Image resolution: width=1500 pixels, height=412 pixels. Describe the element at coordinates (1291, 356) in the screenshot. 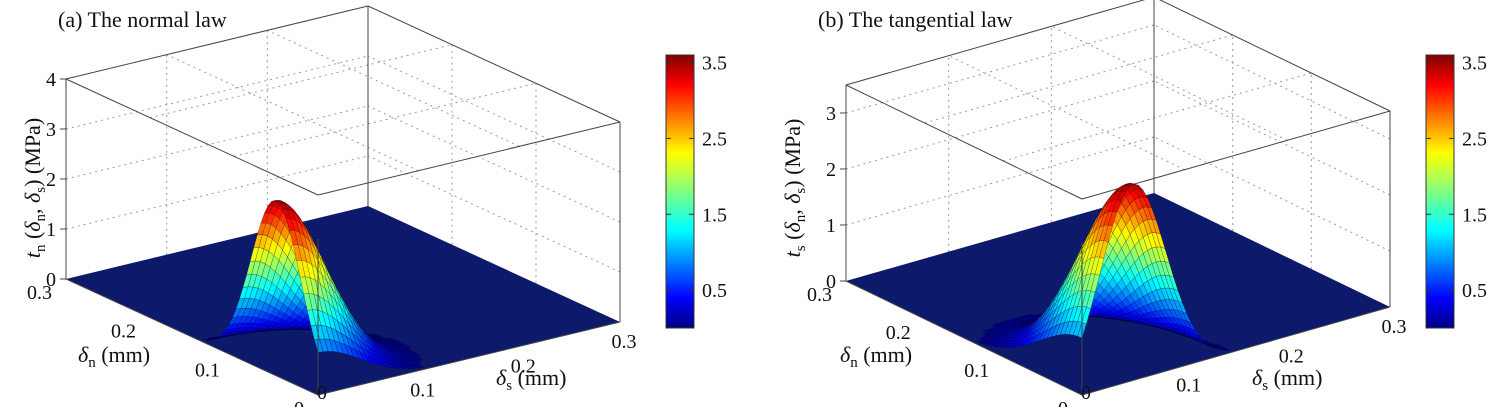

I see `panel-b-x-tick-label: 0.2` at that location.